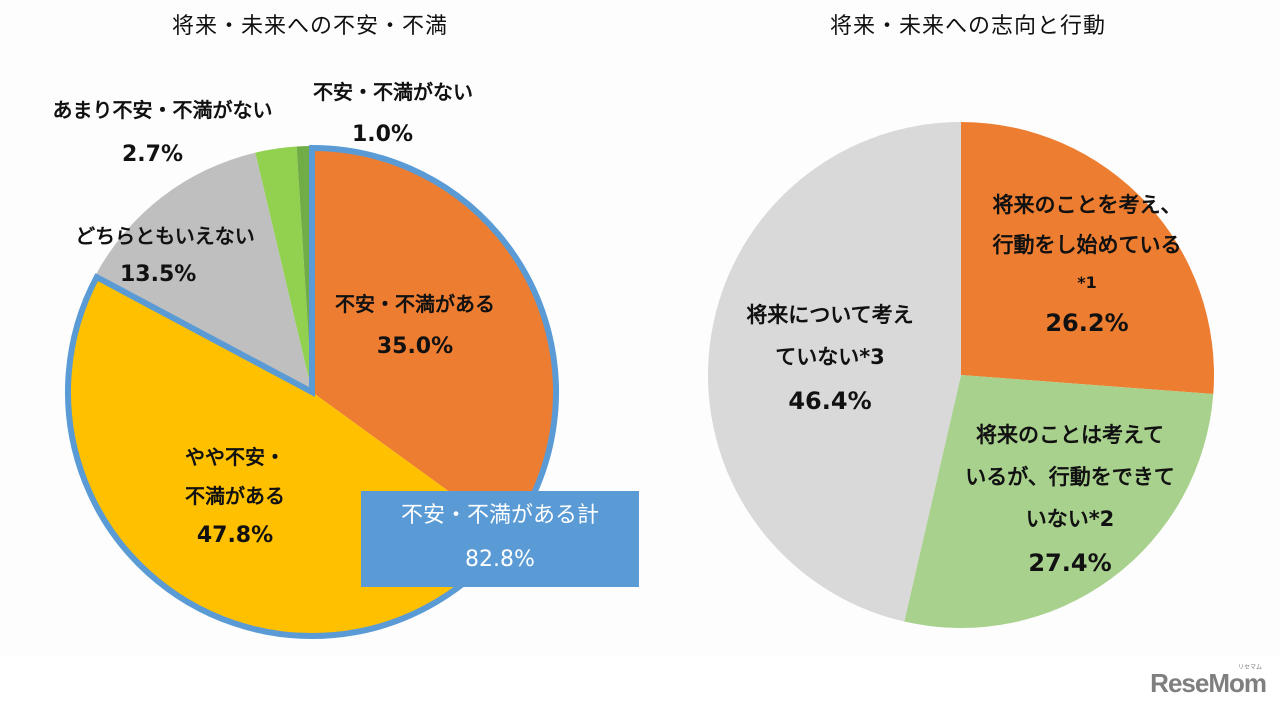 The width and height of the screenshot is (1280, 707). I want to click on label-text: 不満がある, so click(235, 496).